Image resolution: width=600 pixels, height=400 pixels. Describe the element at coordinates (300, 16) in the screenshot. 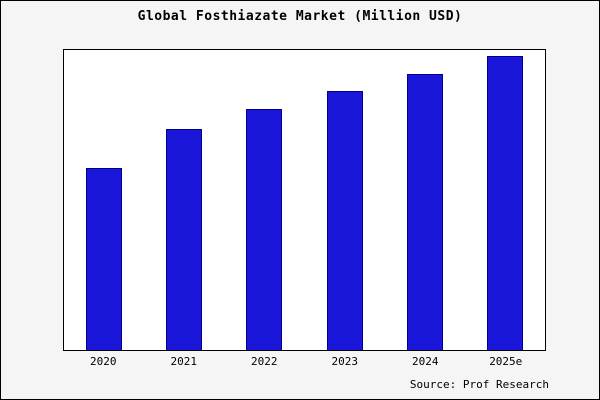

I see `chart-title: Global Fosthiazate Market (Million USD)` at that location.